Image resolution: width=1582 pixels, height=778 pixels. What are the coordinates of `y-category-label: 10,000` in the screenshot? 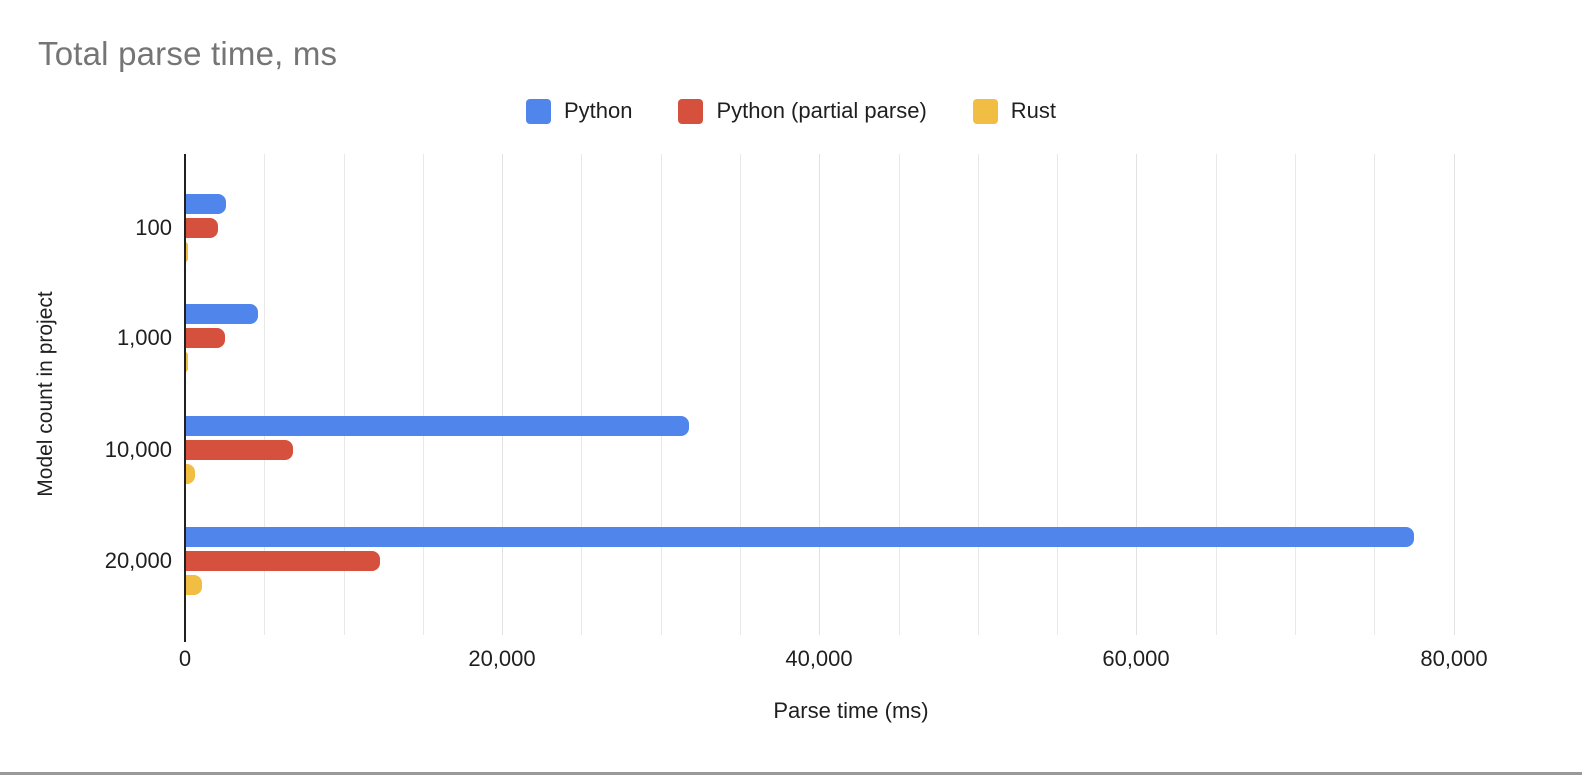 It's located at (138, 449).